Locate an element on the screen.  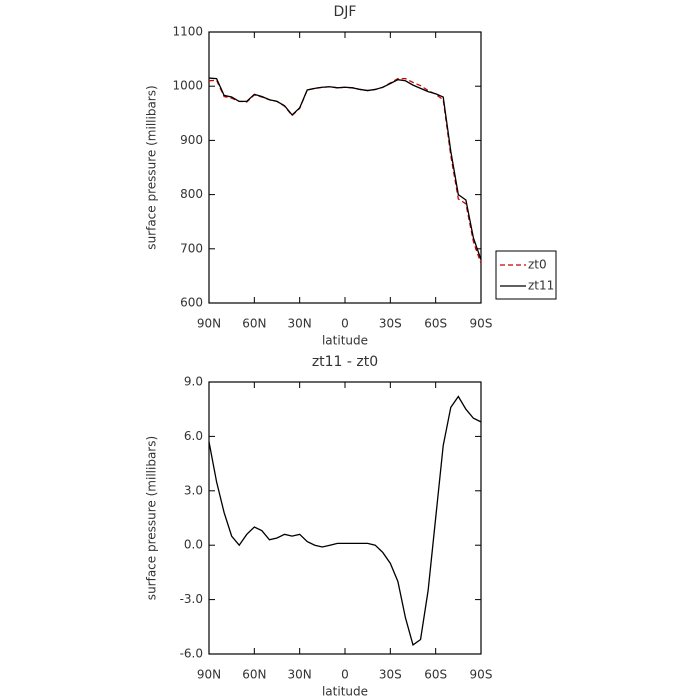
legend-box is located at coordinates (526, 275).